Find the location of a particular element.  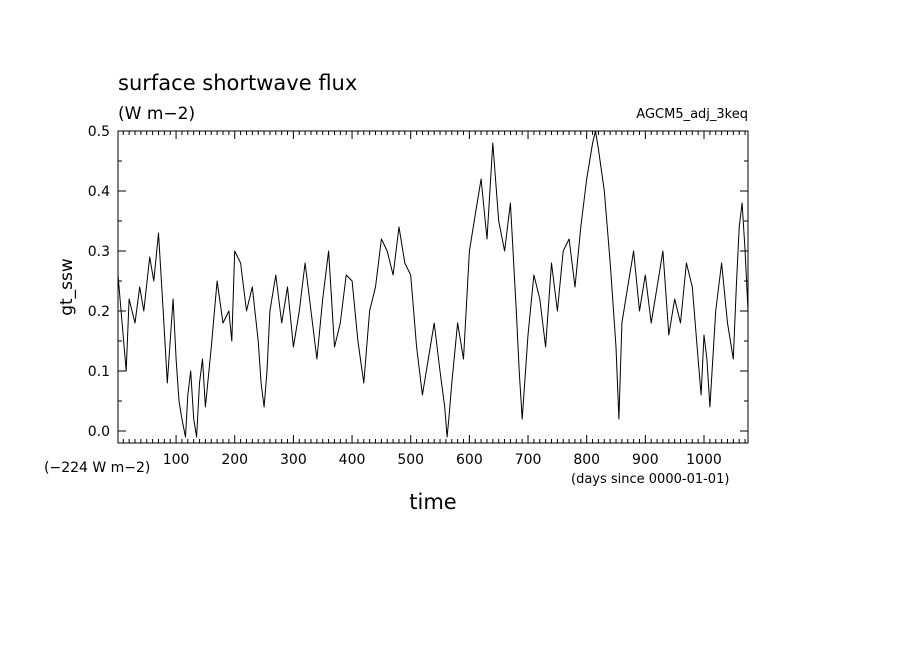

chart-title: surface shortwave flux is located at coordinates (237, 83).